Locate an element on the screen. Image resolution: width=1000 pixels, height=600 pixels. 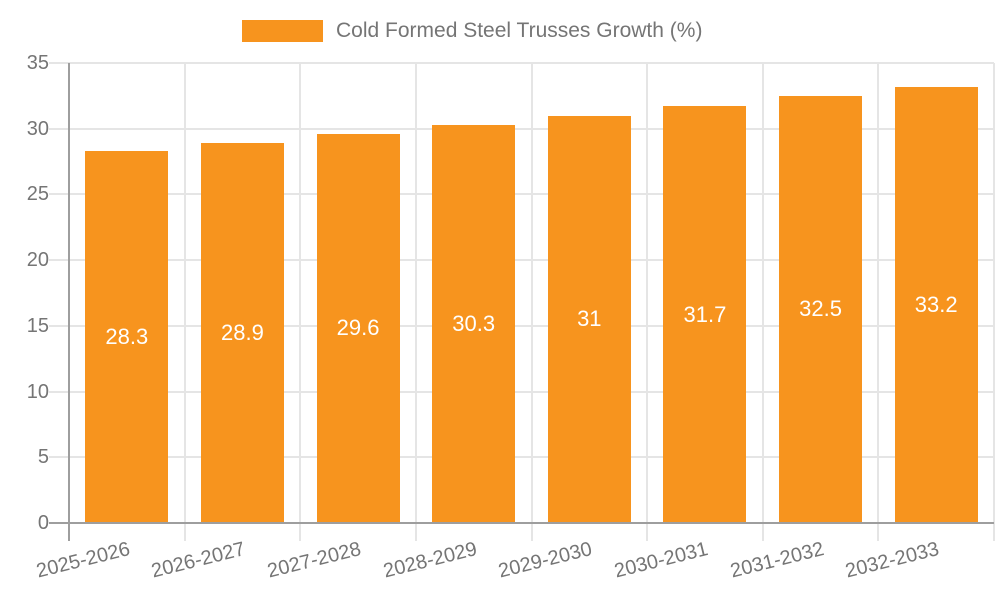
bar-value-label: 31 is located at coordinates (589, 319).